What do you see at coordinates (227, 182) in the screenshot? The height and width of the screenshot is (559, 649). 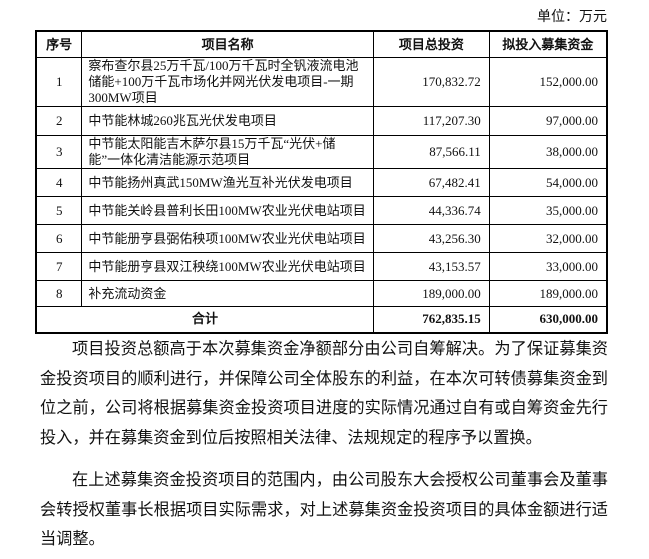 I see `project-name: 中节能扬州真武150MW渔光互补光伏发电项目` at bounding box center [227, 182].